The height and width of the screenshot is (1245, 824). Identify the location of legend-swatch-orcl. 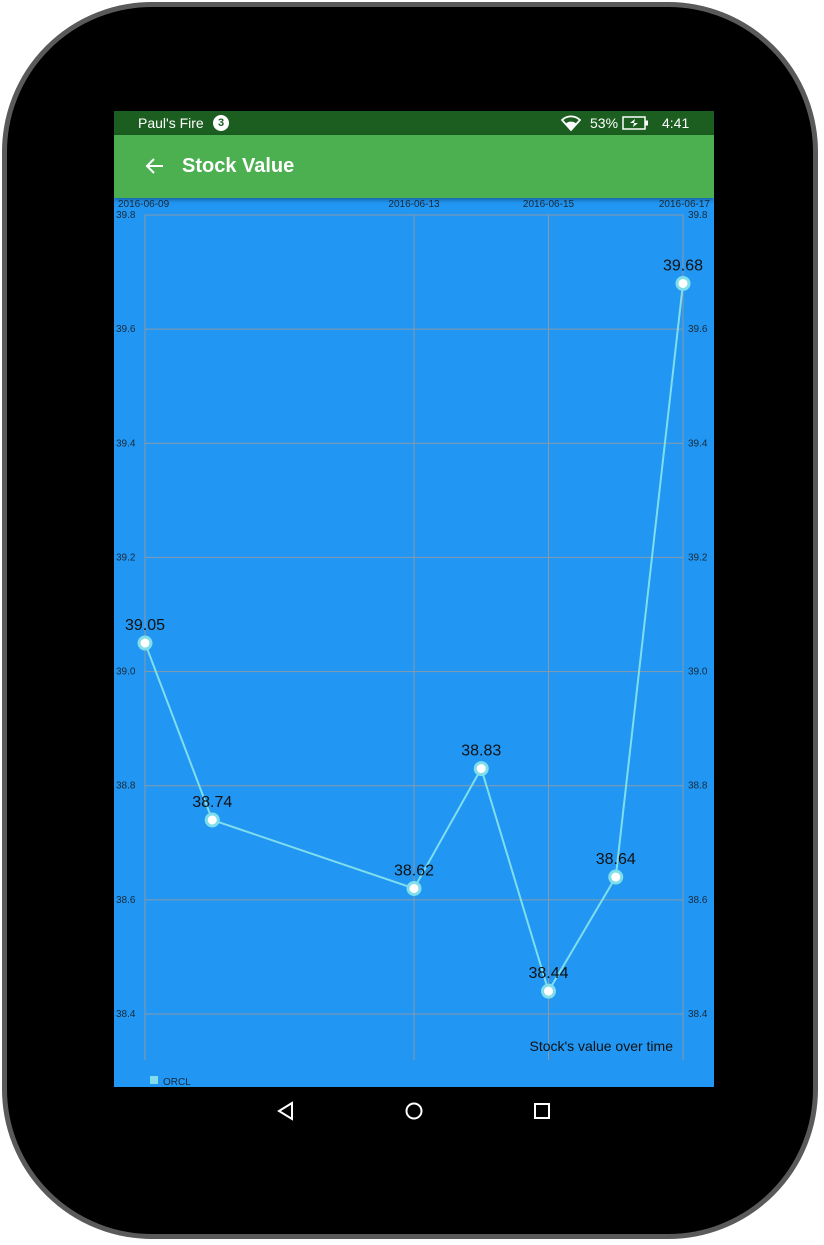
(154, 1080).